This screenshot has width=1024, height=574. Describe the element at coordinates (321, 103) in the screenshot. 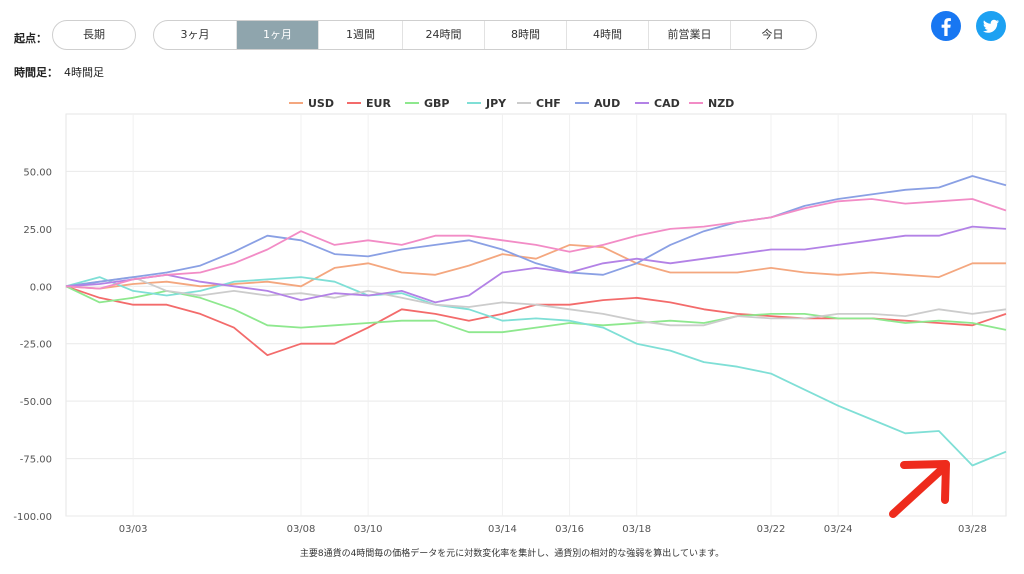

I see `legend-label: USD` at that location.